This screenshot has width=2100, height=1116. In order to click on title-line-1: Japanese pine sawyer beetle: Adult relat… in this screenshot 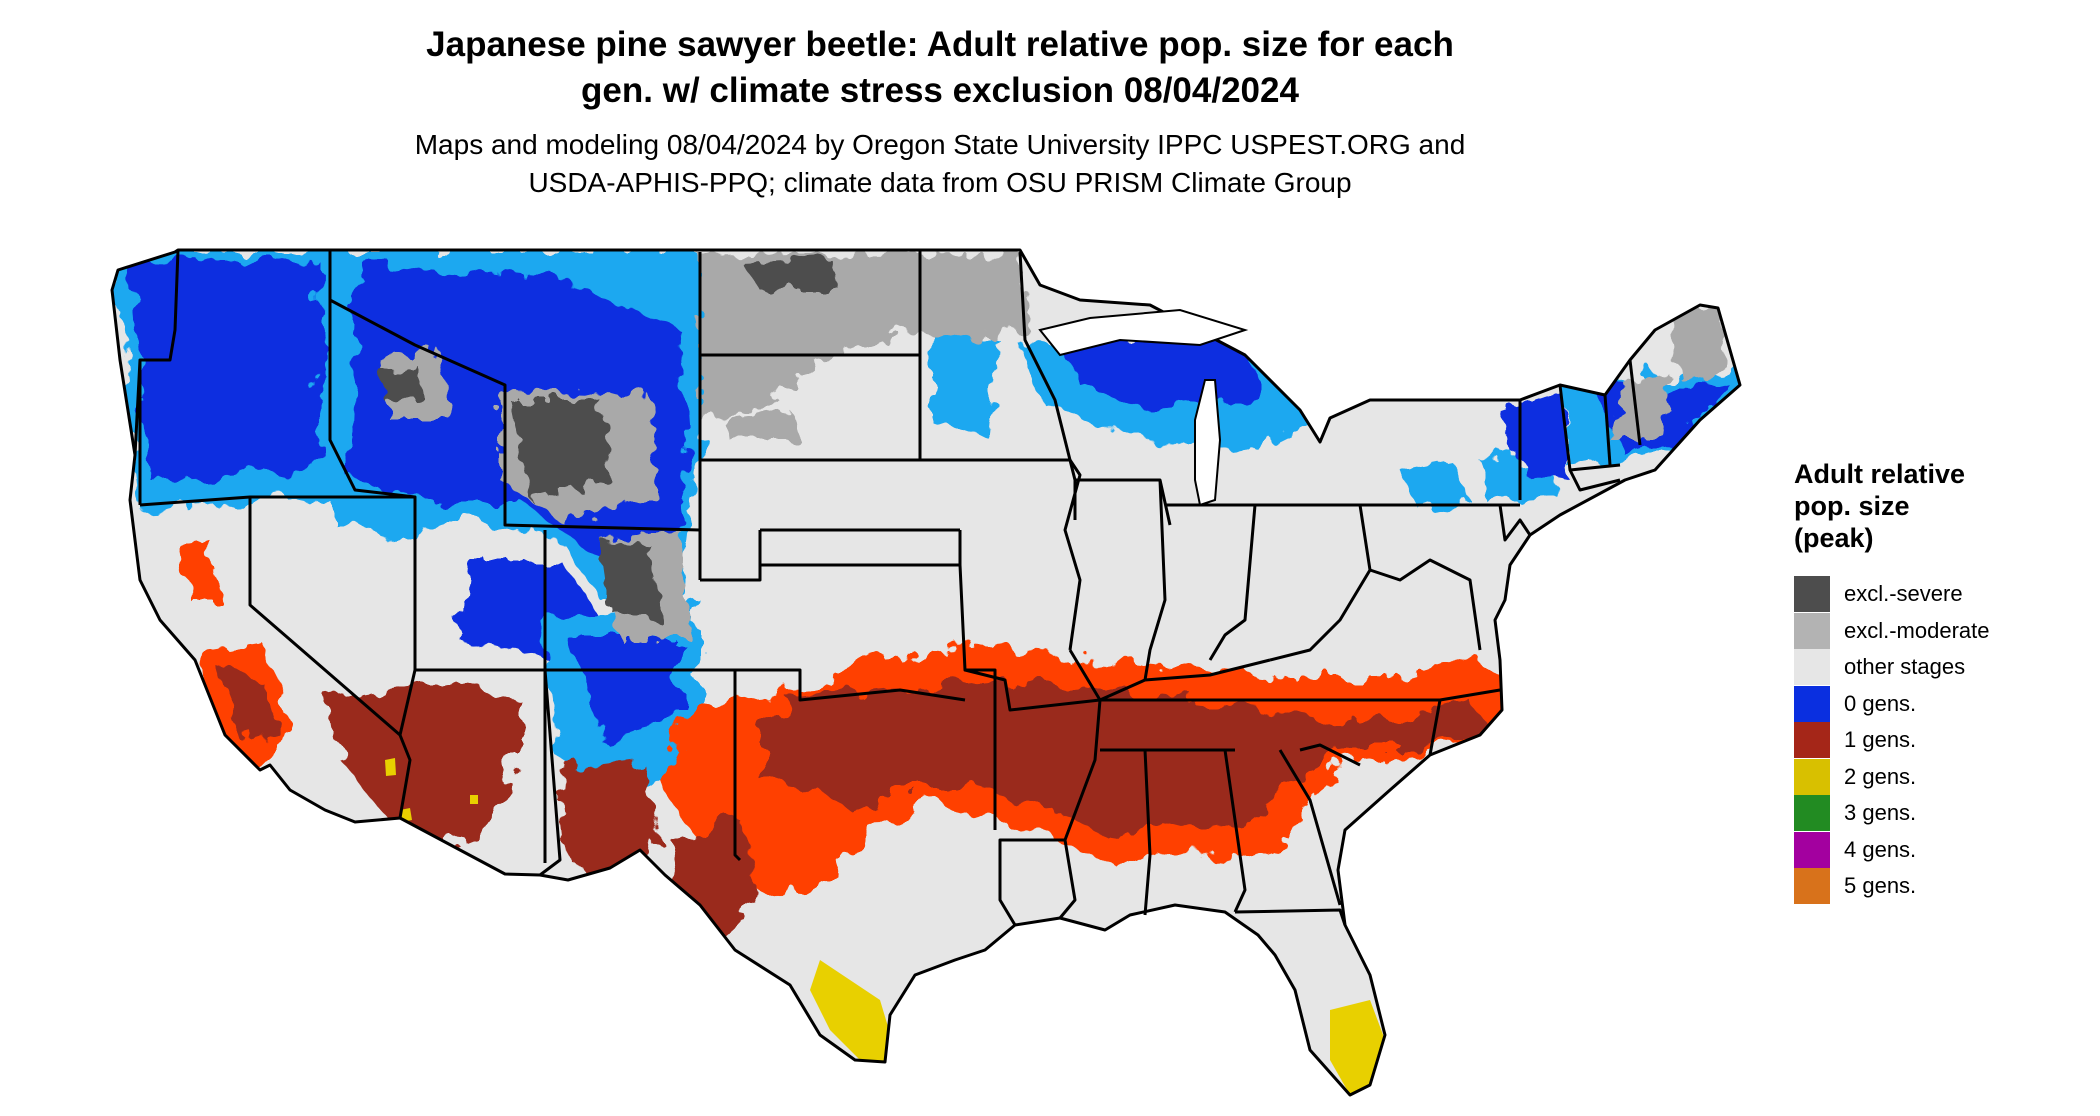, I will do `click(940, 44)`.